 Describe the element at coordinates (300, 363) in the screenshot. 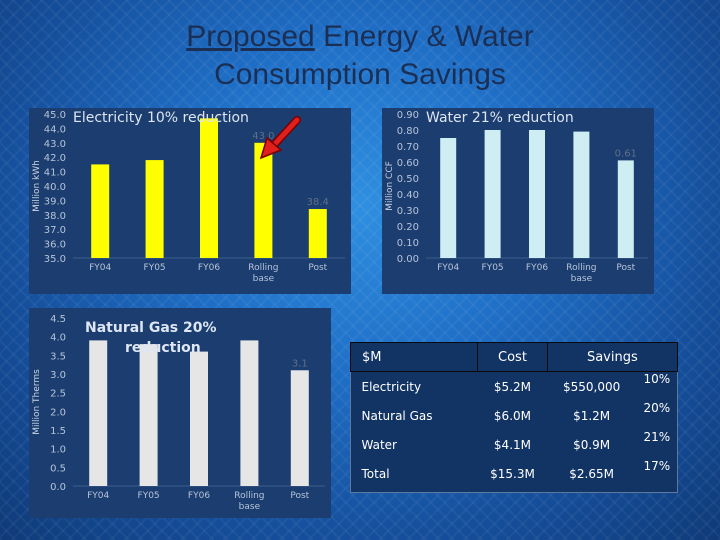

I see `data-label: 3.1` at that location.